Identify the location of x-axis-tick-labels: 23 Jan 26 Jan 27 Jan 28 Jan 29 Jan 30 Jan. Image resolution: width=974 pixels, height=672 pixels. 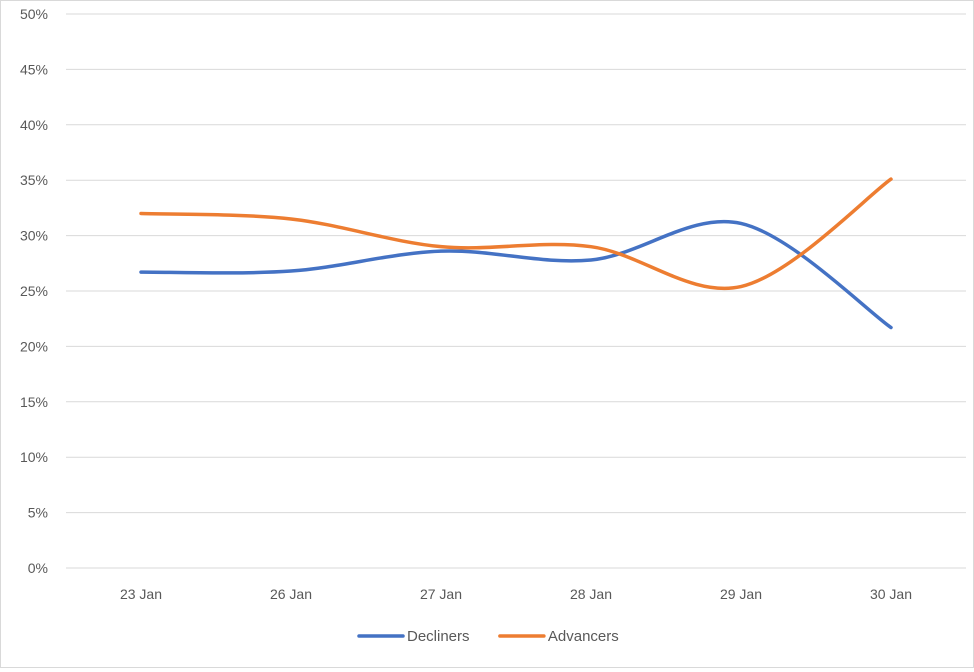
(516, 594).